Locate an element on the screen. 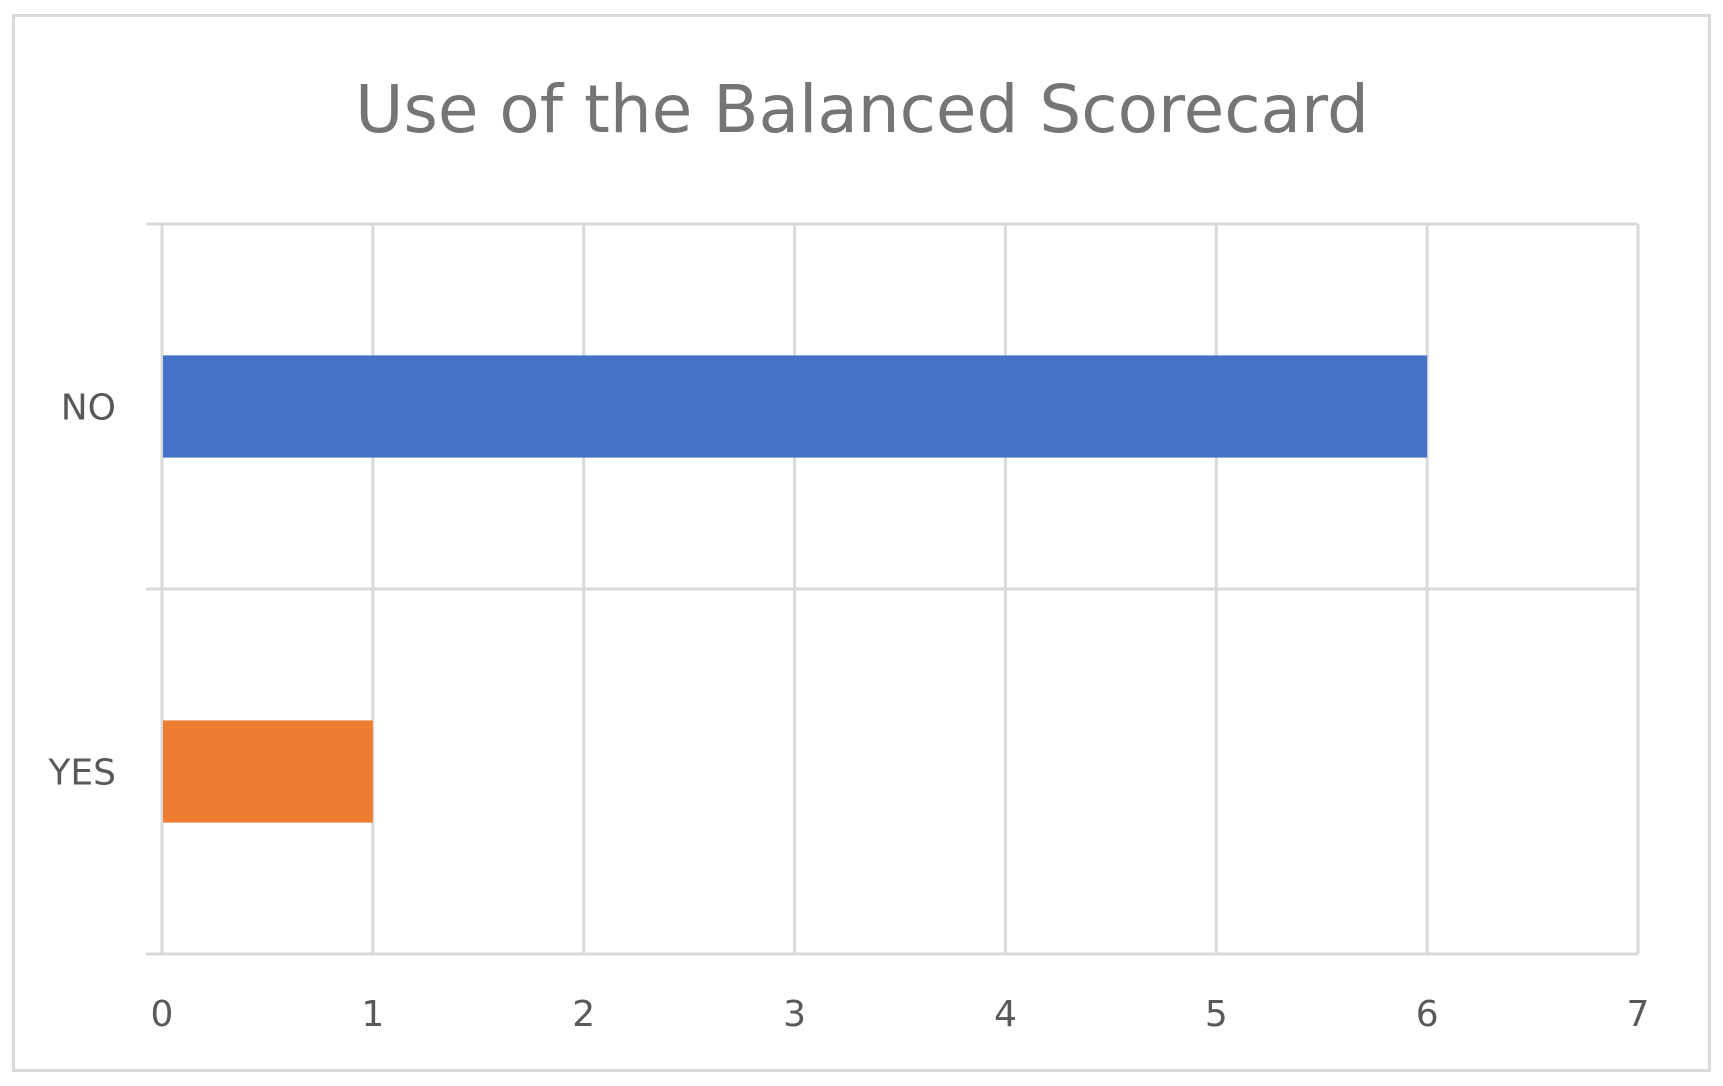 The image size is (1723, 1086). chart-title: Use of the Balanced Scorecard is located at coordinates (862, 109).